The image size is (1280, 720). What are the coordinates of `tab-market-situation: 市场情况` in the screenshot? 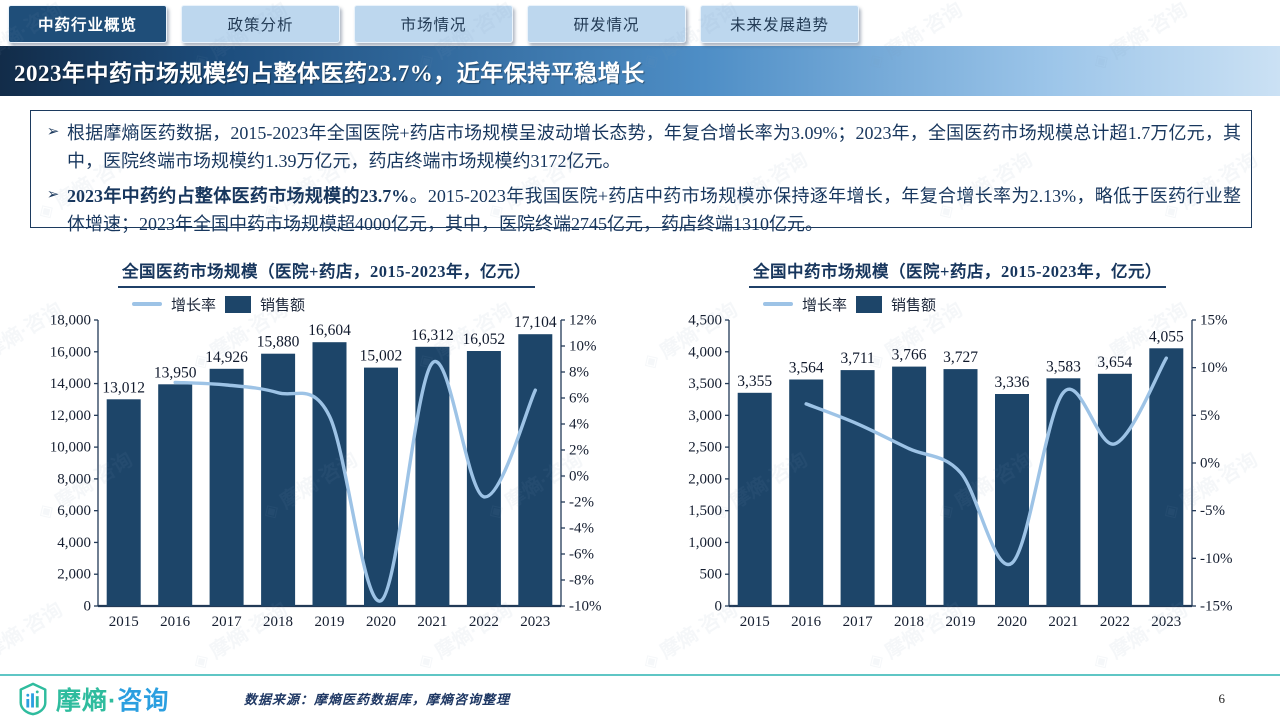 It's located at (433, 24).